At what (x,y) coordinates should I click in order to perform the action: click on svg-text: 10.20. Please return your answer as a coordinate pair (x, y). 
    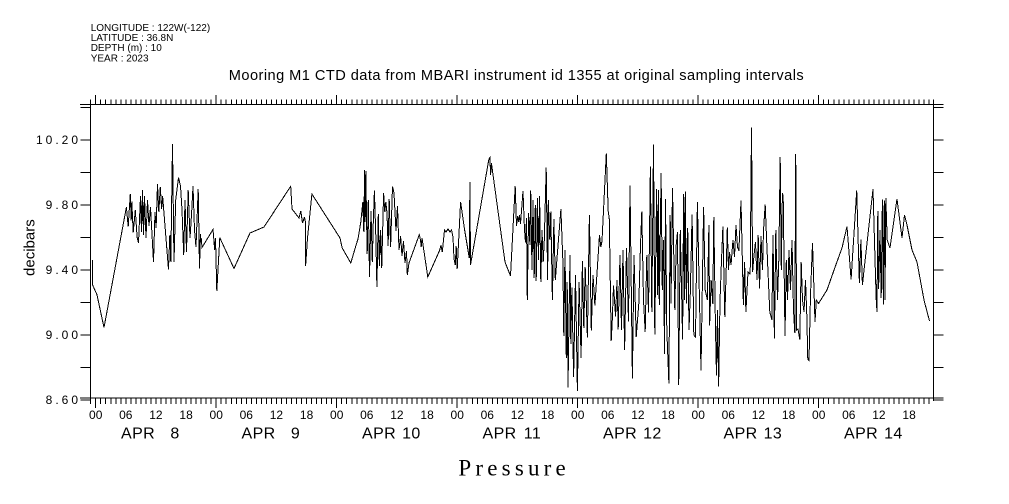
    Looking at the image, I should click on (58, 140).